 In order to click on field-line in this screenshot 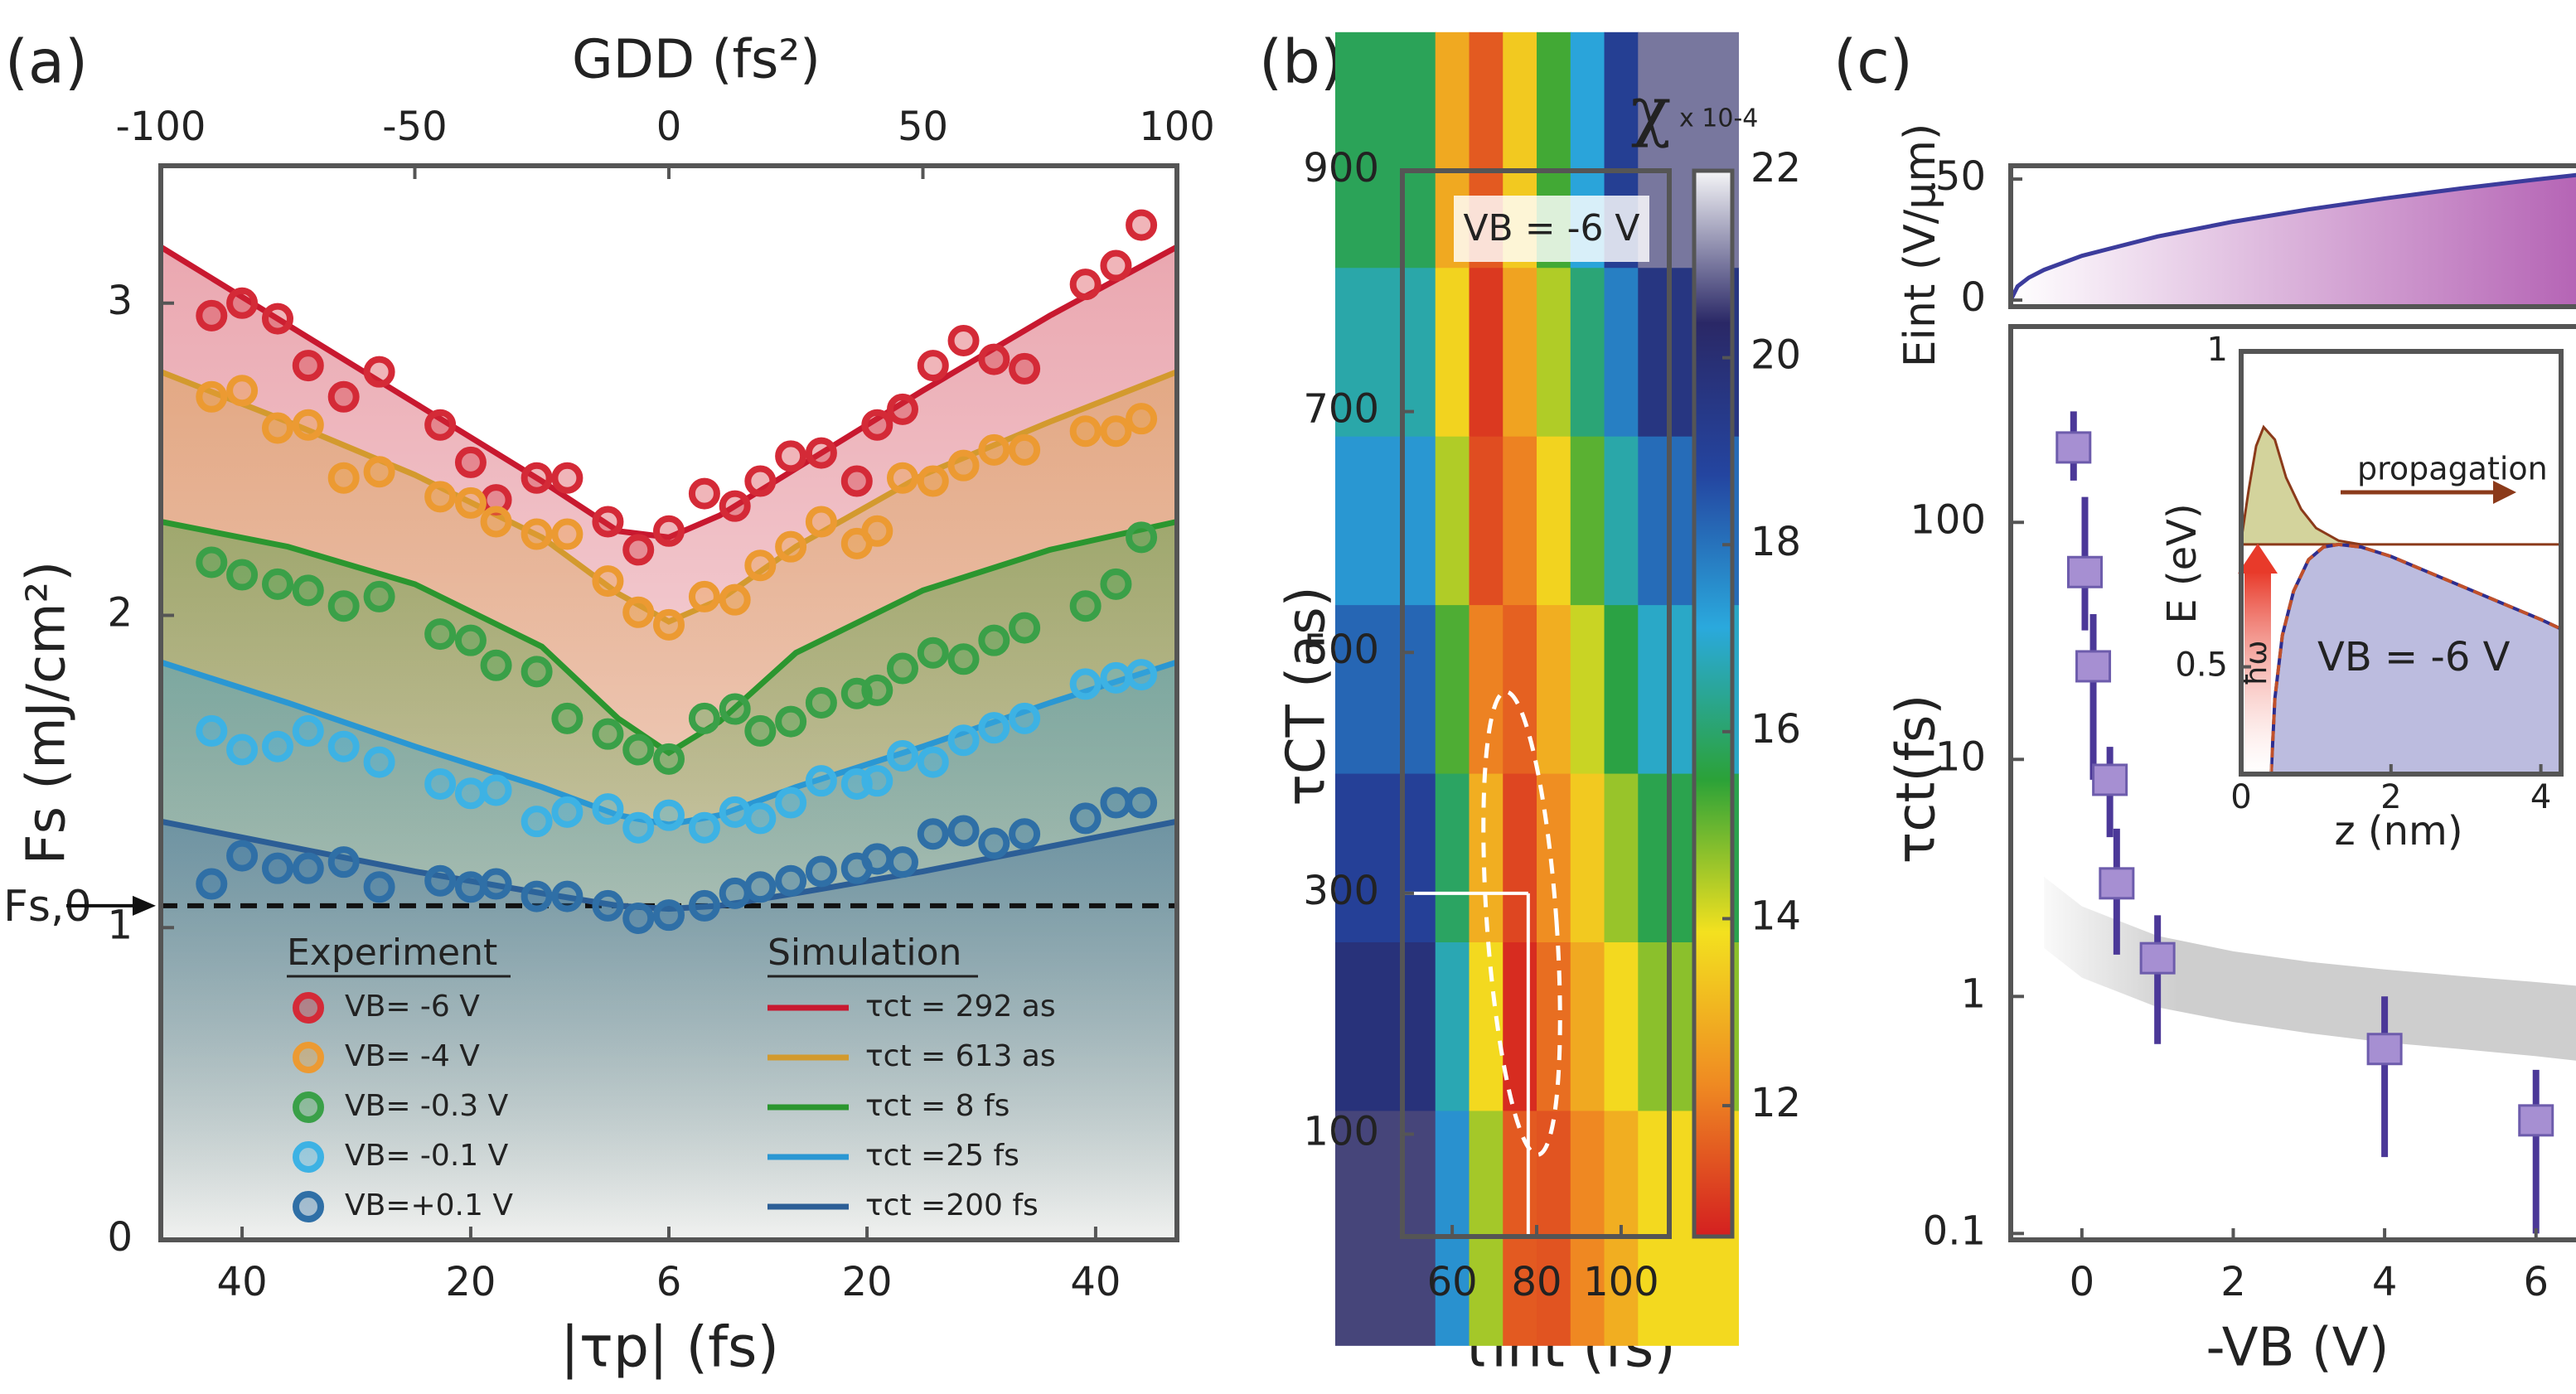, I will do `click(2292, 237)`.